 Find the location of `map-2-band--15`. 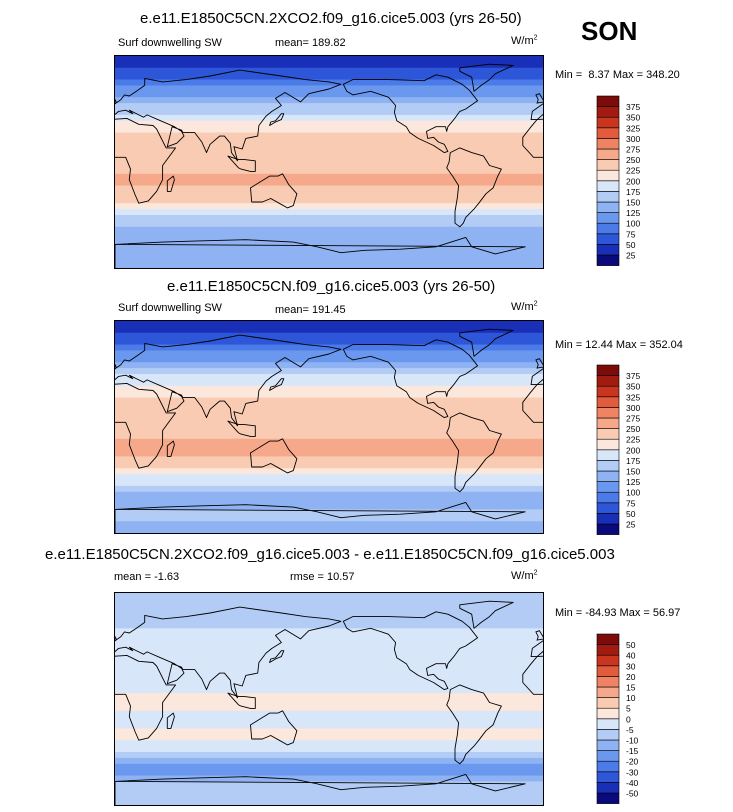

map-2-band--15 is located at coordinates (329, 448).